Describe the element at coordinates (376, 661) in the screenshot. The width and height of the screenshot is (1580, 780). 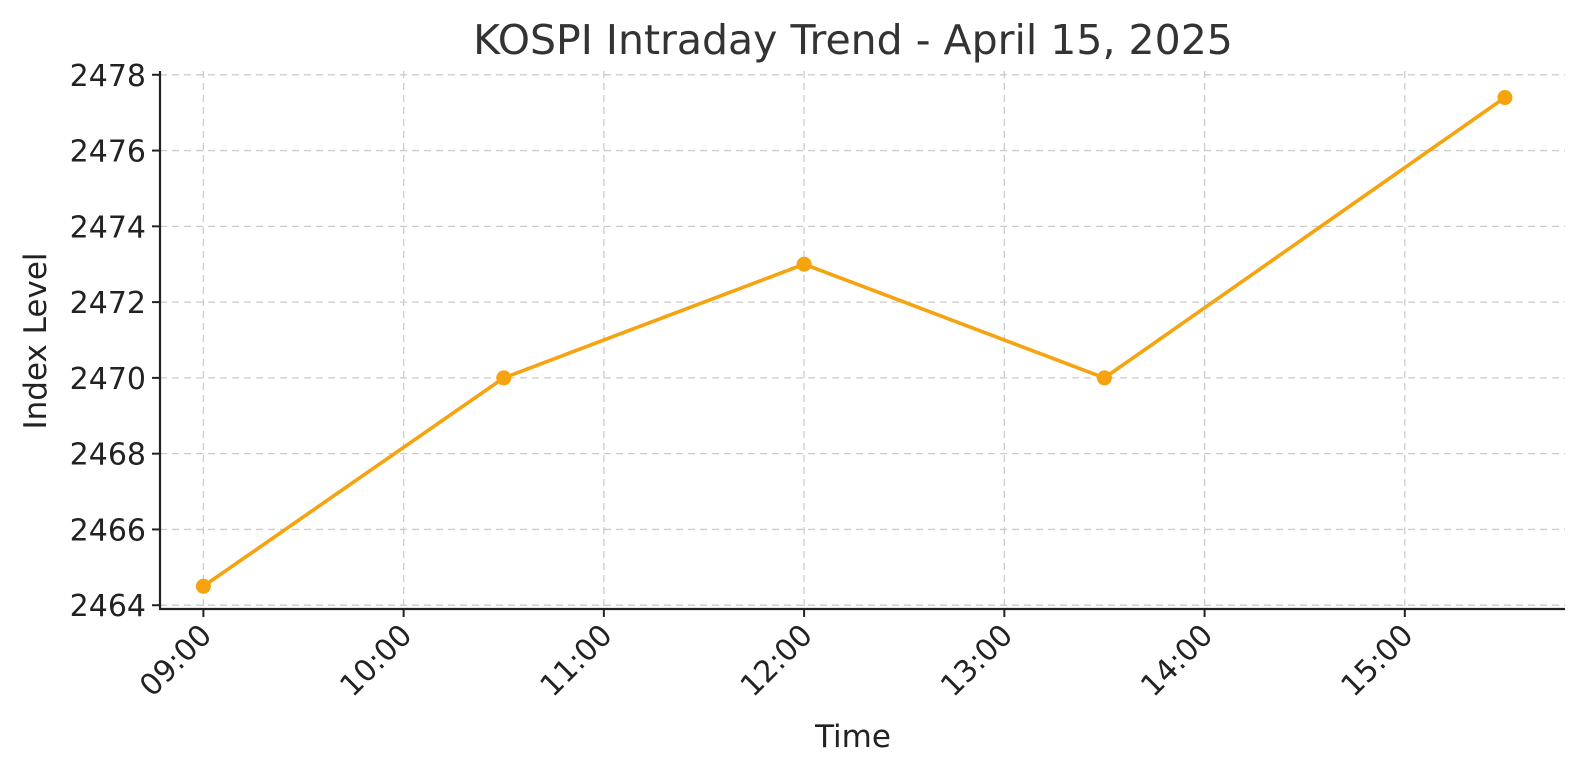
I see `x-tick-label: 10:00` at that location.